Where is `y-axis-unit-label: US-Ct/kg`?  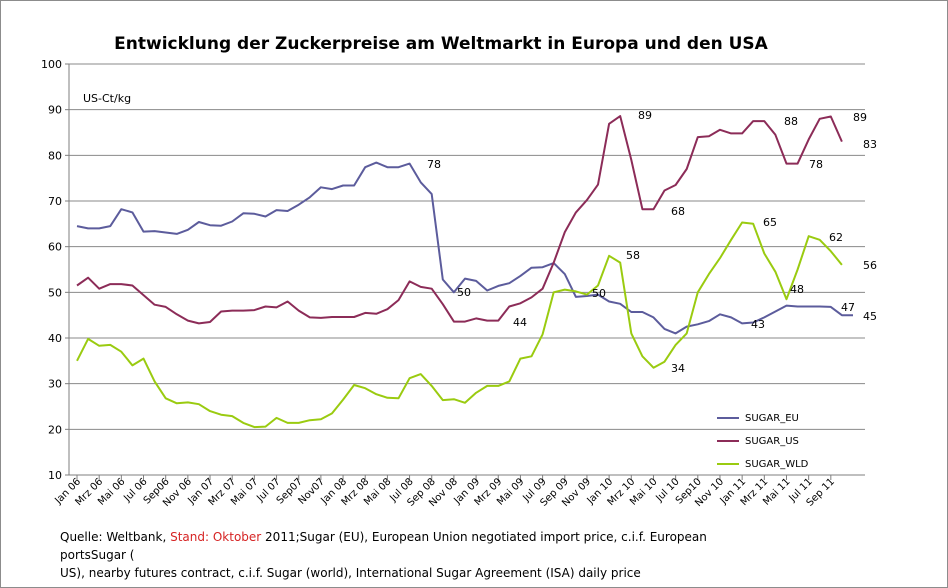 y-axis-unit-label: US-Ct/kg is located at coordinates (107, 98).